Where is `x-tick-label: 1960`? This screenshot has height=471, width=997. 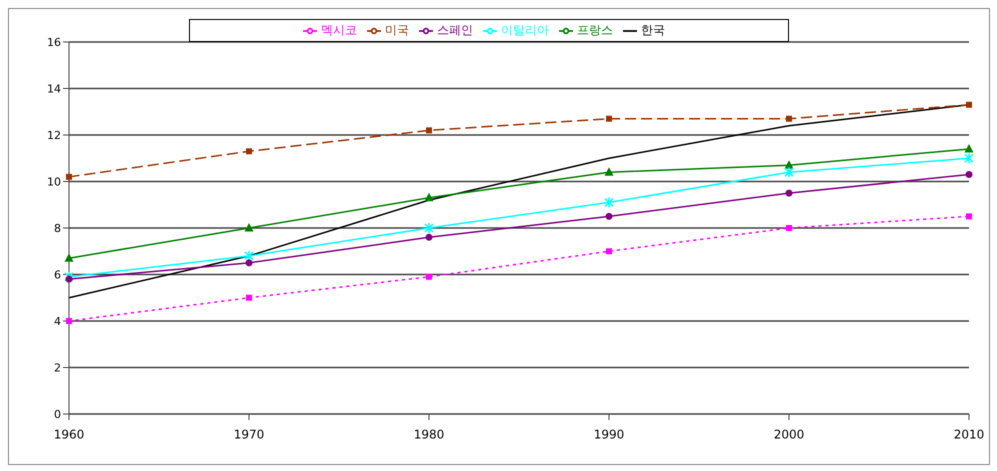 x-tick-label: 1960 is located at coordinates (69, 435).